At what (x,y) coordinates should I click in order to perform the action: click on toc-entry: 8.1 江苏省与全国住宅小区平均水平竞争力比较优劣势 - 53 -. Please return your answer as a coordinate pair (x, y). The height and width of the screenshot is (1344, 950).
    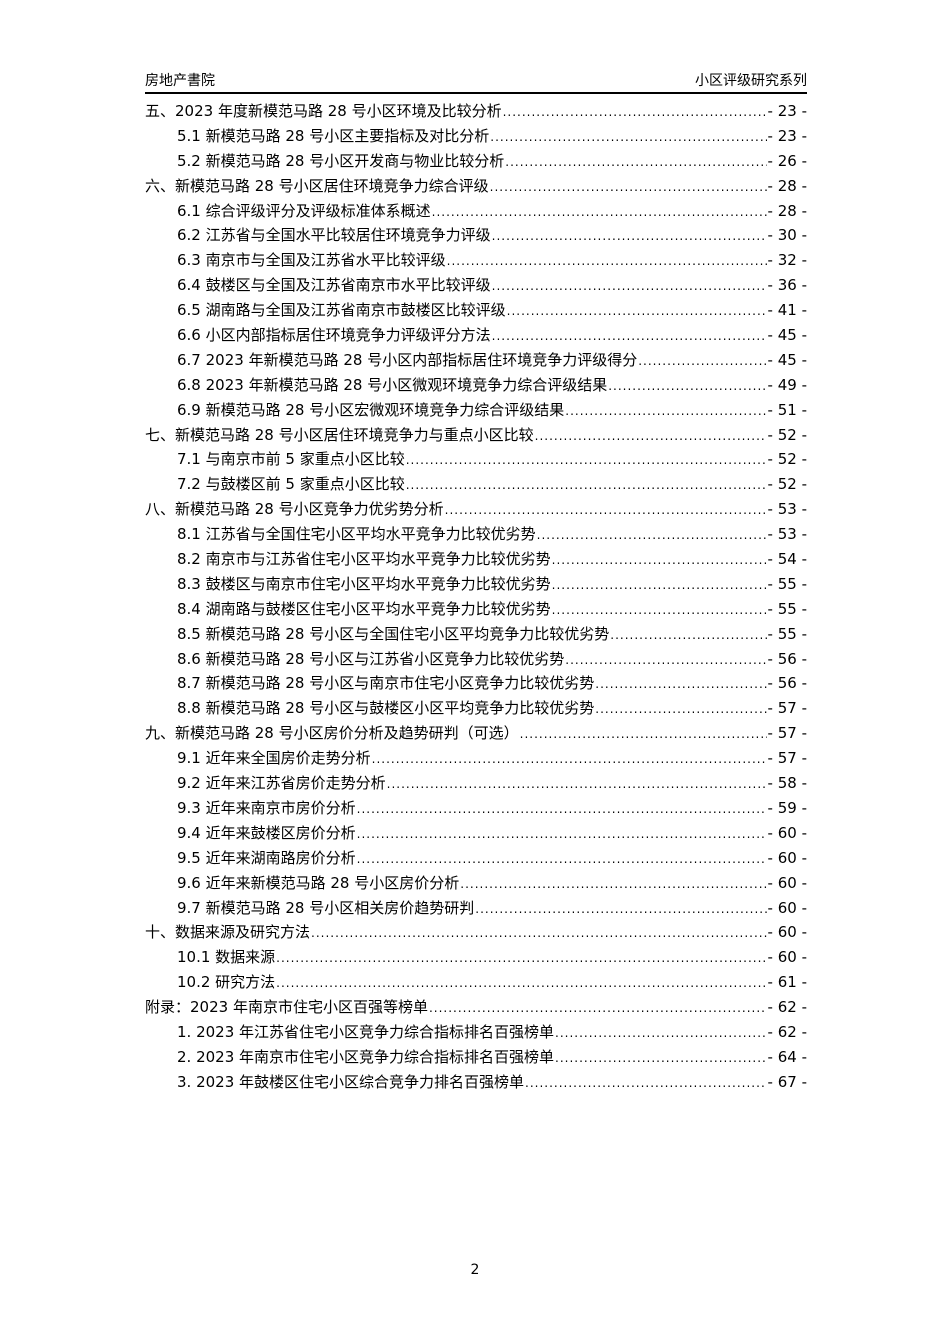
    Looking at the image, I should click on (476, 534).